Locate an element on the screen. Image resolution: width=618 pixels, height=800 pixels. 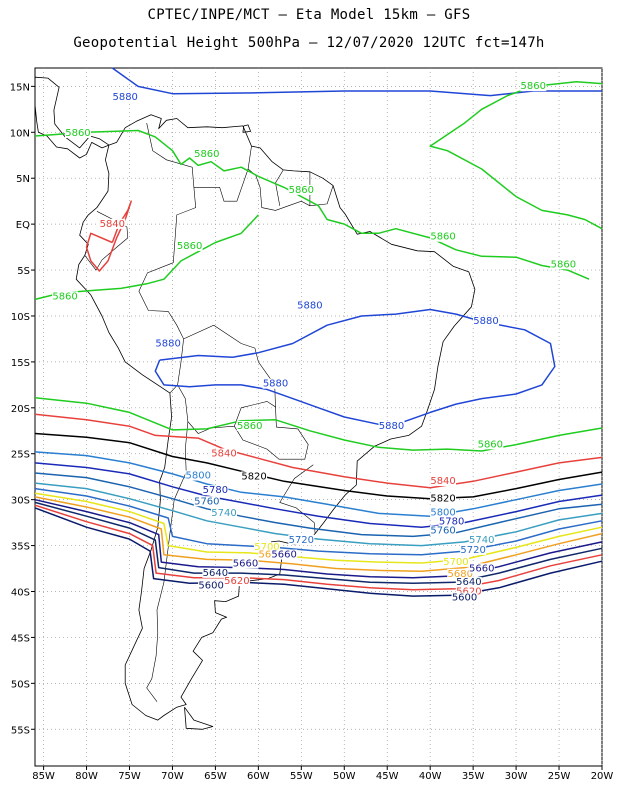
contour-label: 5740 is located at coordinates (223, 513).